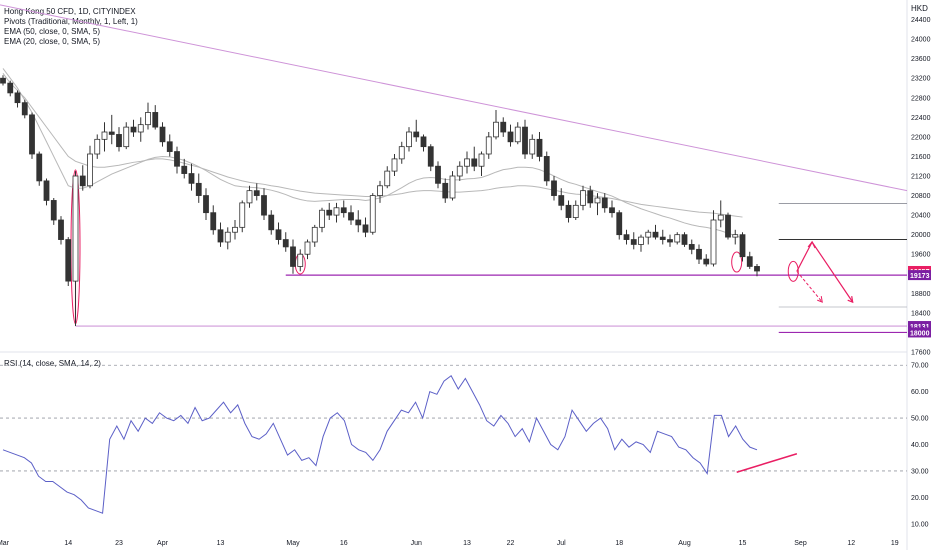  Describe the element at coordinates (921, 235) in the screenshot. I see `price-tick-label: 20000` at that location.